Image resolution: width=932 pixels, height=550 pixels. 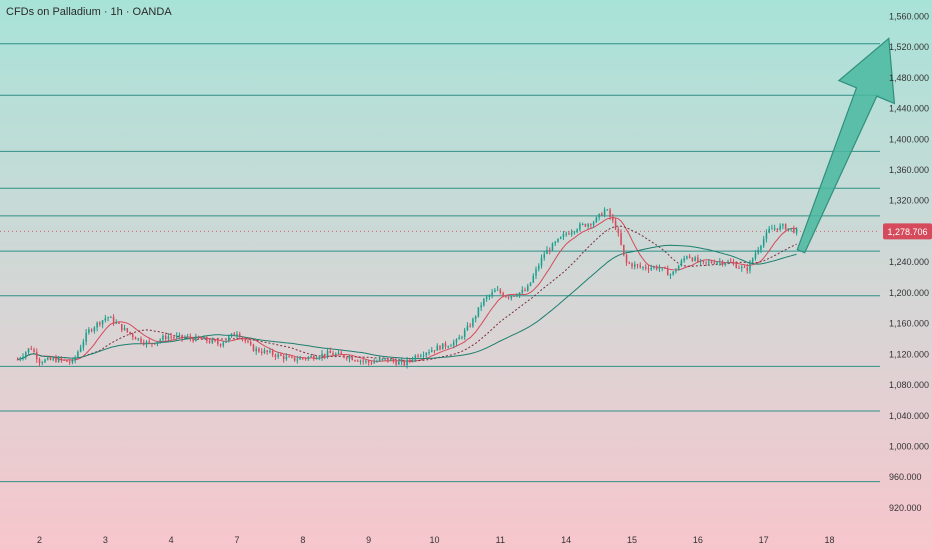 I want to click on up-arrow-shape, so click(x=846, y=145).